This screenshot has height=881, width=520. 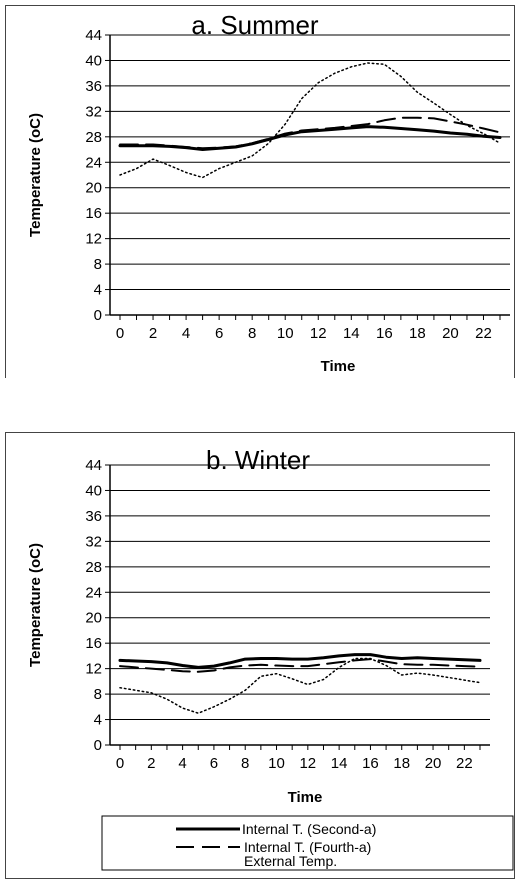 What do you see at coordinates (93, 643) in the screenshot?
I see `winter-y-tick-label: 16` at bounding box center [93, 643].